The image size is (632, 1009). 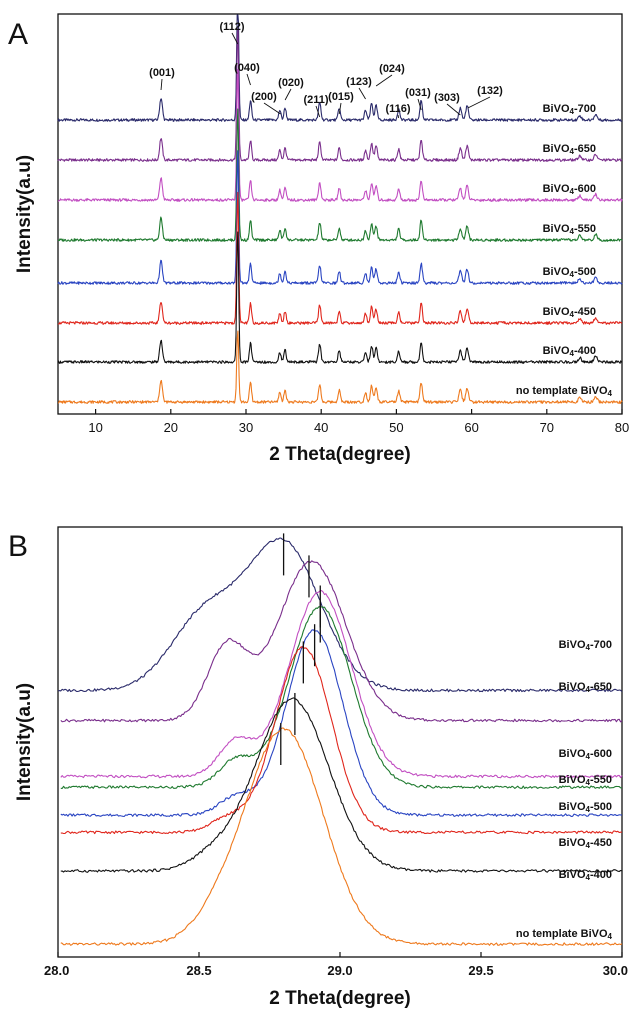 What do you see at coordinates (547, 427) in the screenshot?
I see `panel-a-x-tick-label: 70` at bounding box center [547, 427].